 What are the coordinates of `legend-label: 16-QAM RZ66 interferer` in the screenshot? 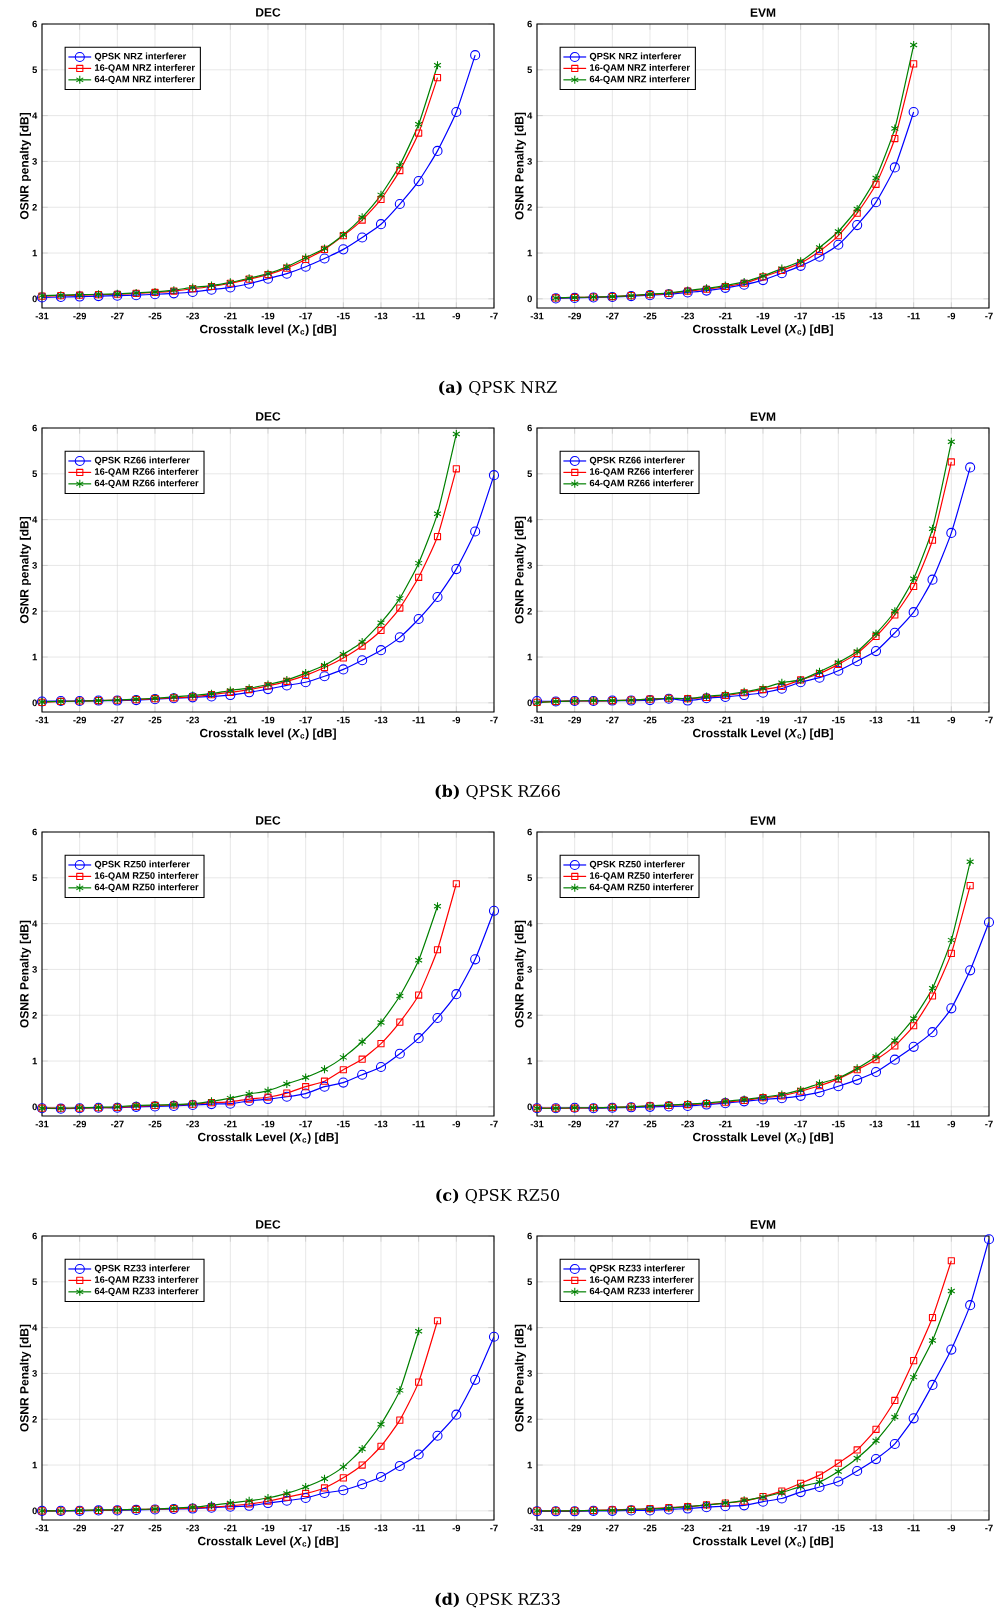 It's located at (147, 472).